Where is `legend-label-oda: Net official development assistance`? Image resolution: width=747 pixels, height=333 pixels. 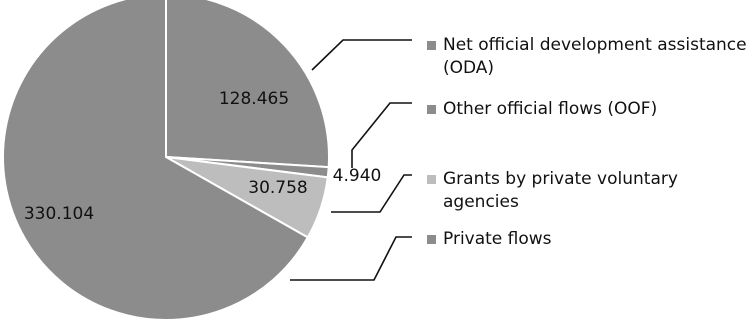
legend-label-oda: Net official development assistance is located at coordinates (595, 45).